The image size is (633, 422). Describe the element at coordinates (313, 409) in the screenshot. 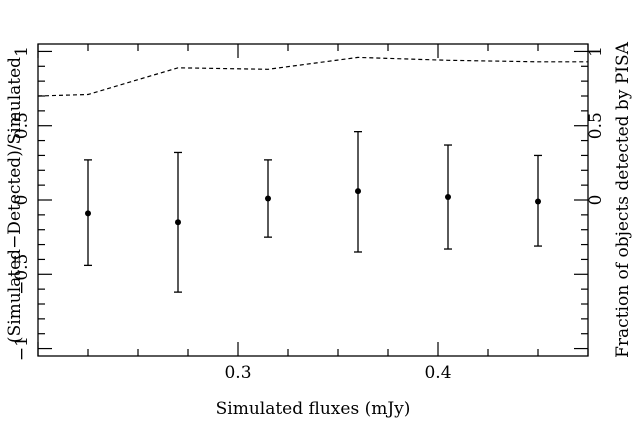

I see `x-axis-title: Simulated fluxes (mJy)` at that location.